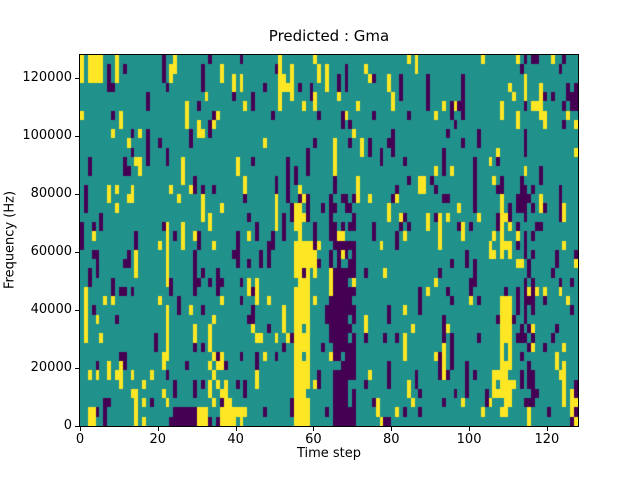  I want to click on y-tick-label: 40000, so click(51, 310).